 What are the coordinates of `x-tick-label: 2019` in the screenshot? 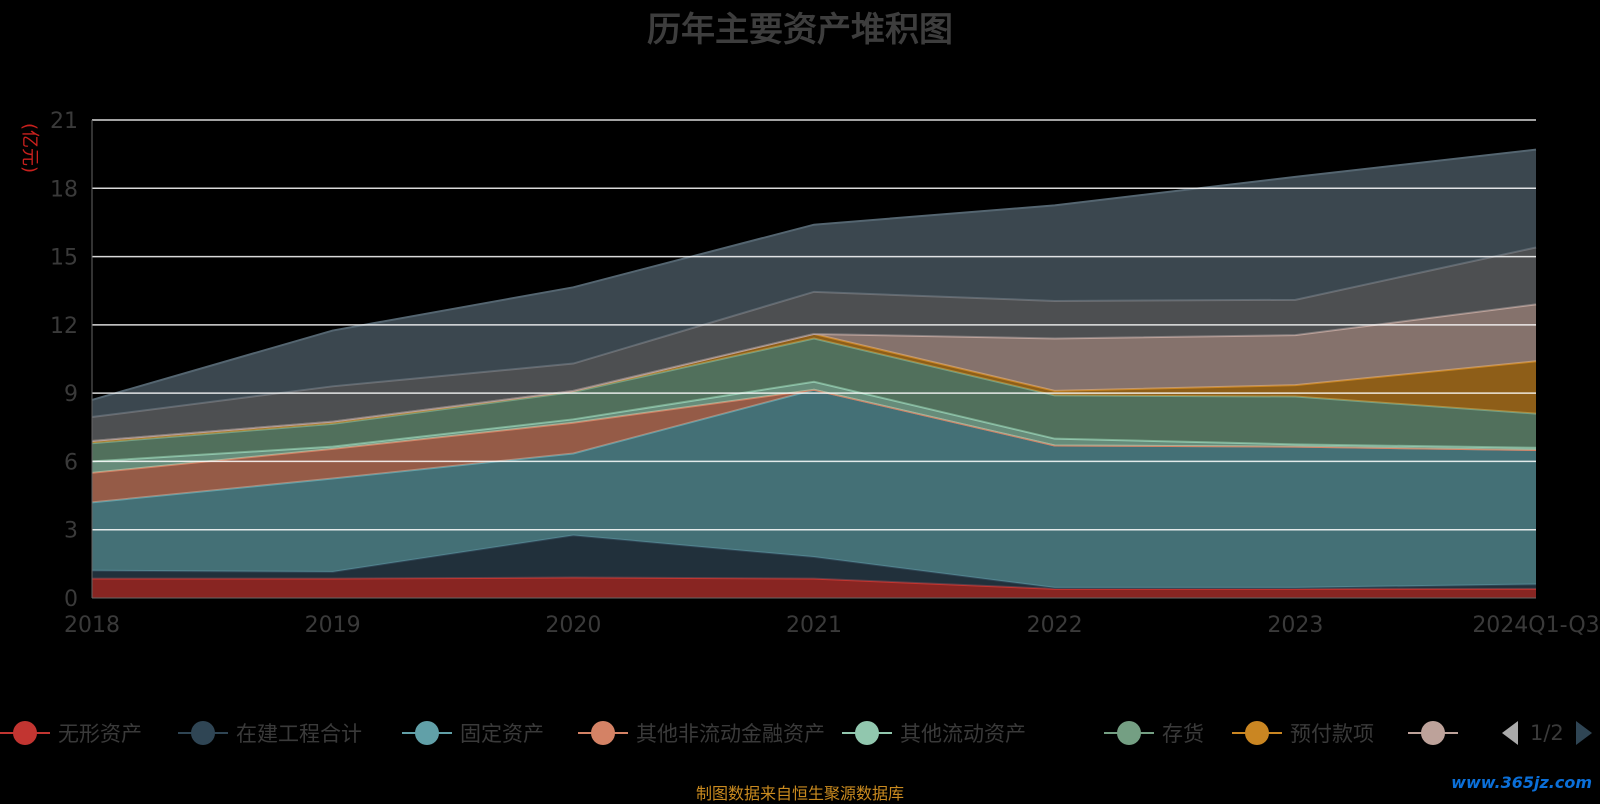 It's located at (333, 625).